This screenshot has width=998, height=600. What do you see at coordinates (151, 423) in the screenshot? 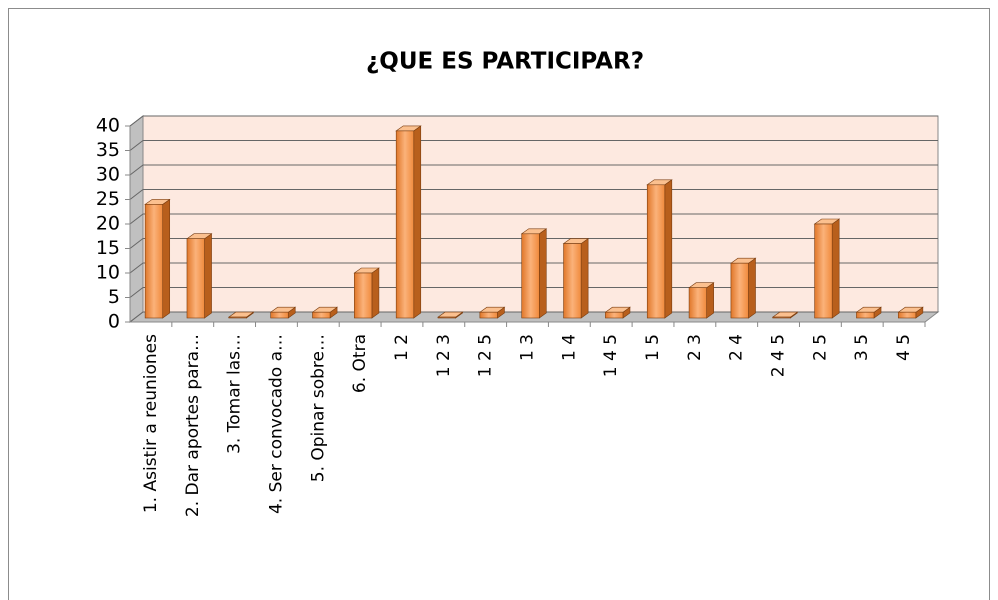
I see `x-tick-label: 1. Asistir a reuniones` at bounding box center [151, 423].